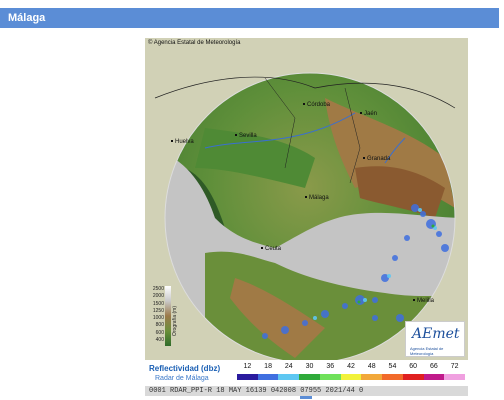 This screenshot has width=504, height=400. I want to click on city-label: Jaén, so click(368, 114).